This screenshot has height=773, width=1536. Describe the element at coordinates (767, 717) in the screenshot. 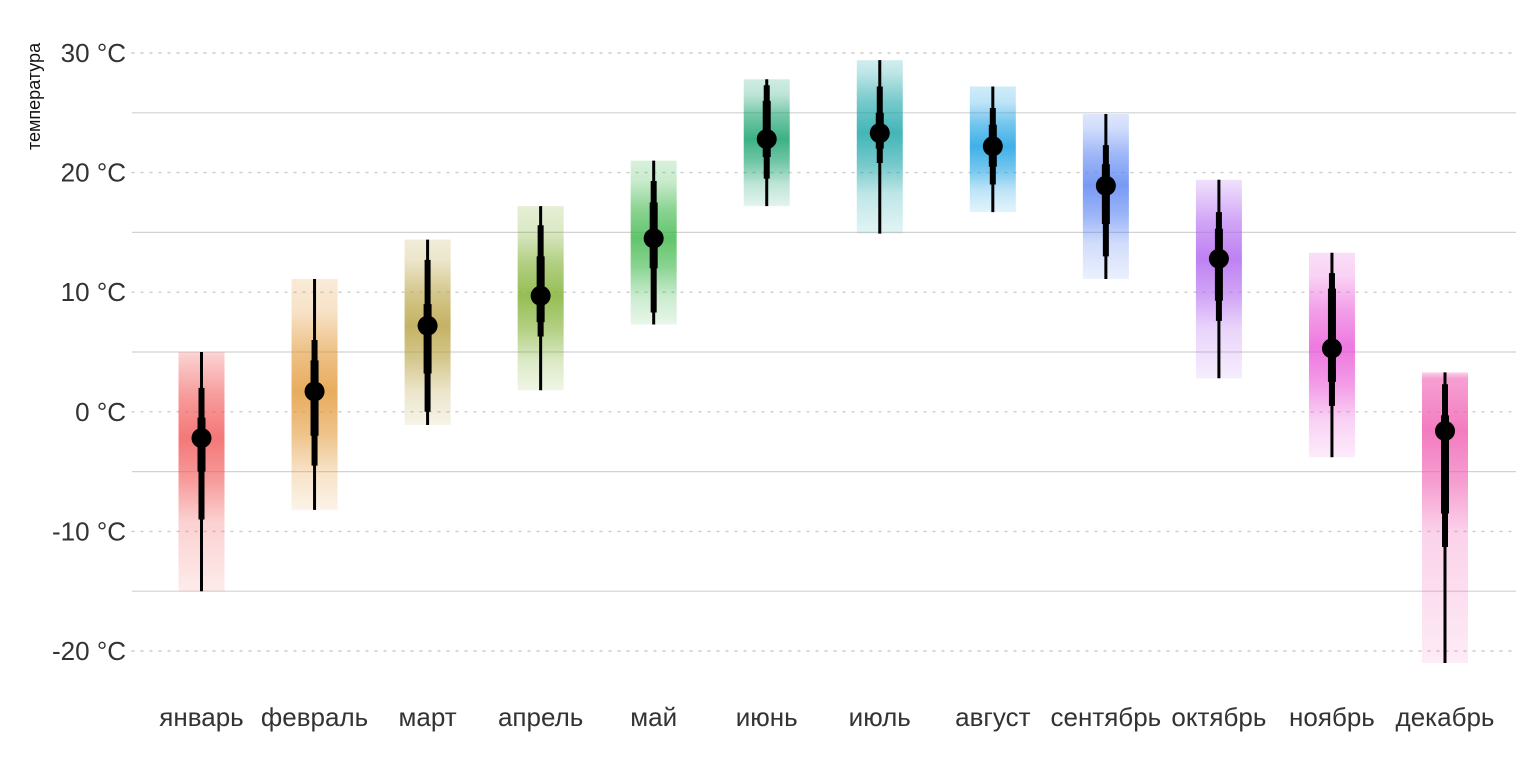

I see `x-tick-label: июнь` at that location.